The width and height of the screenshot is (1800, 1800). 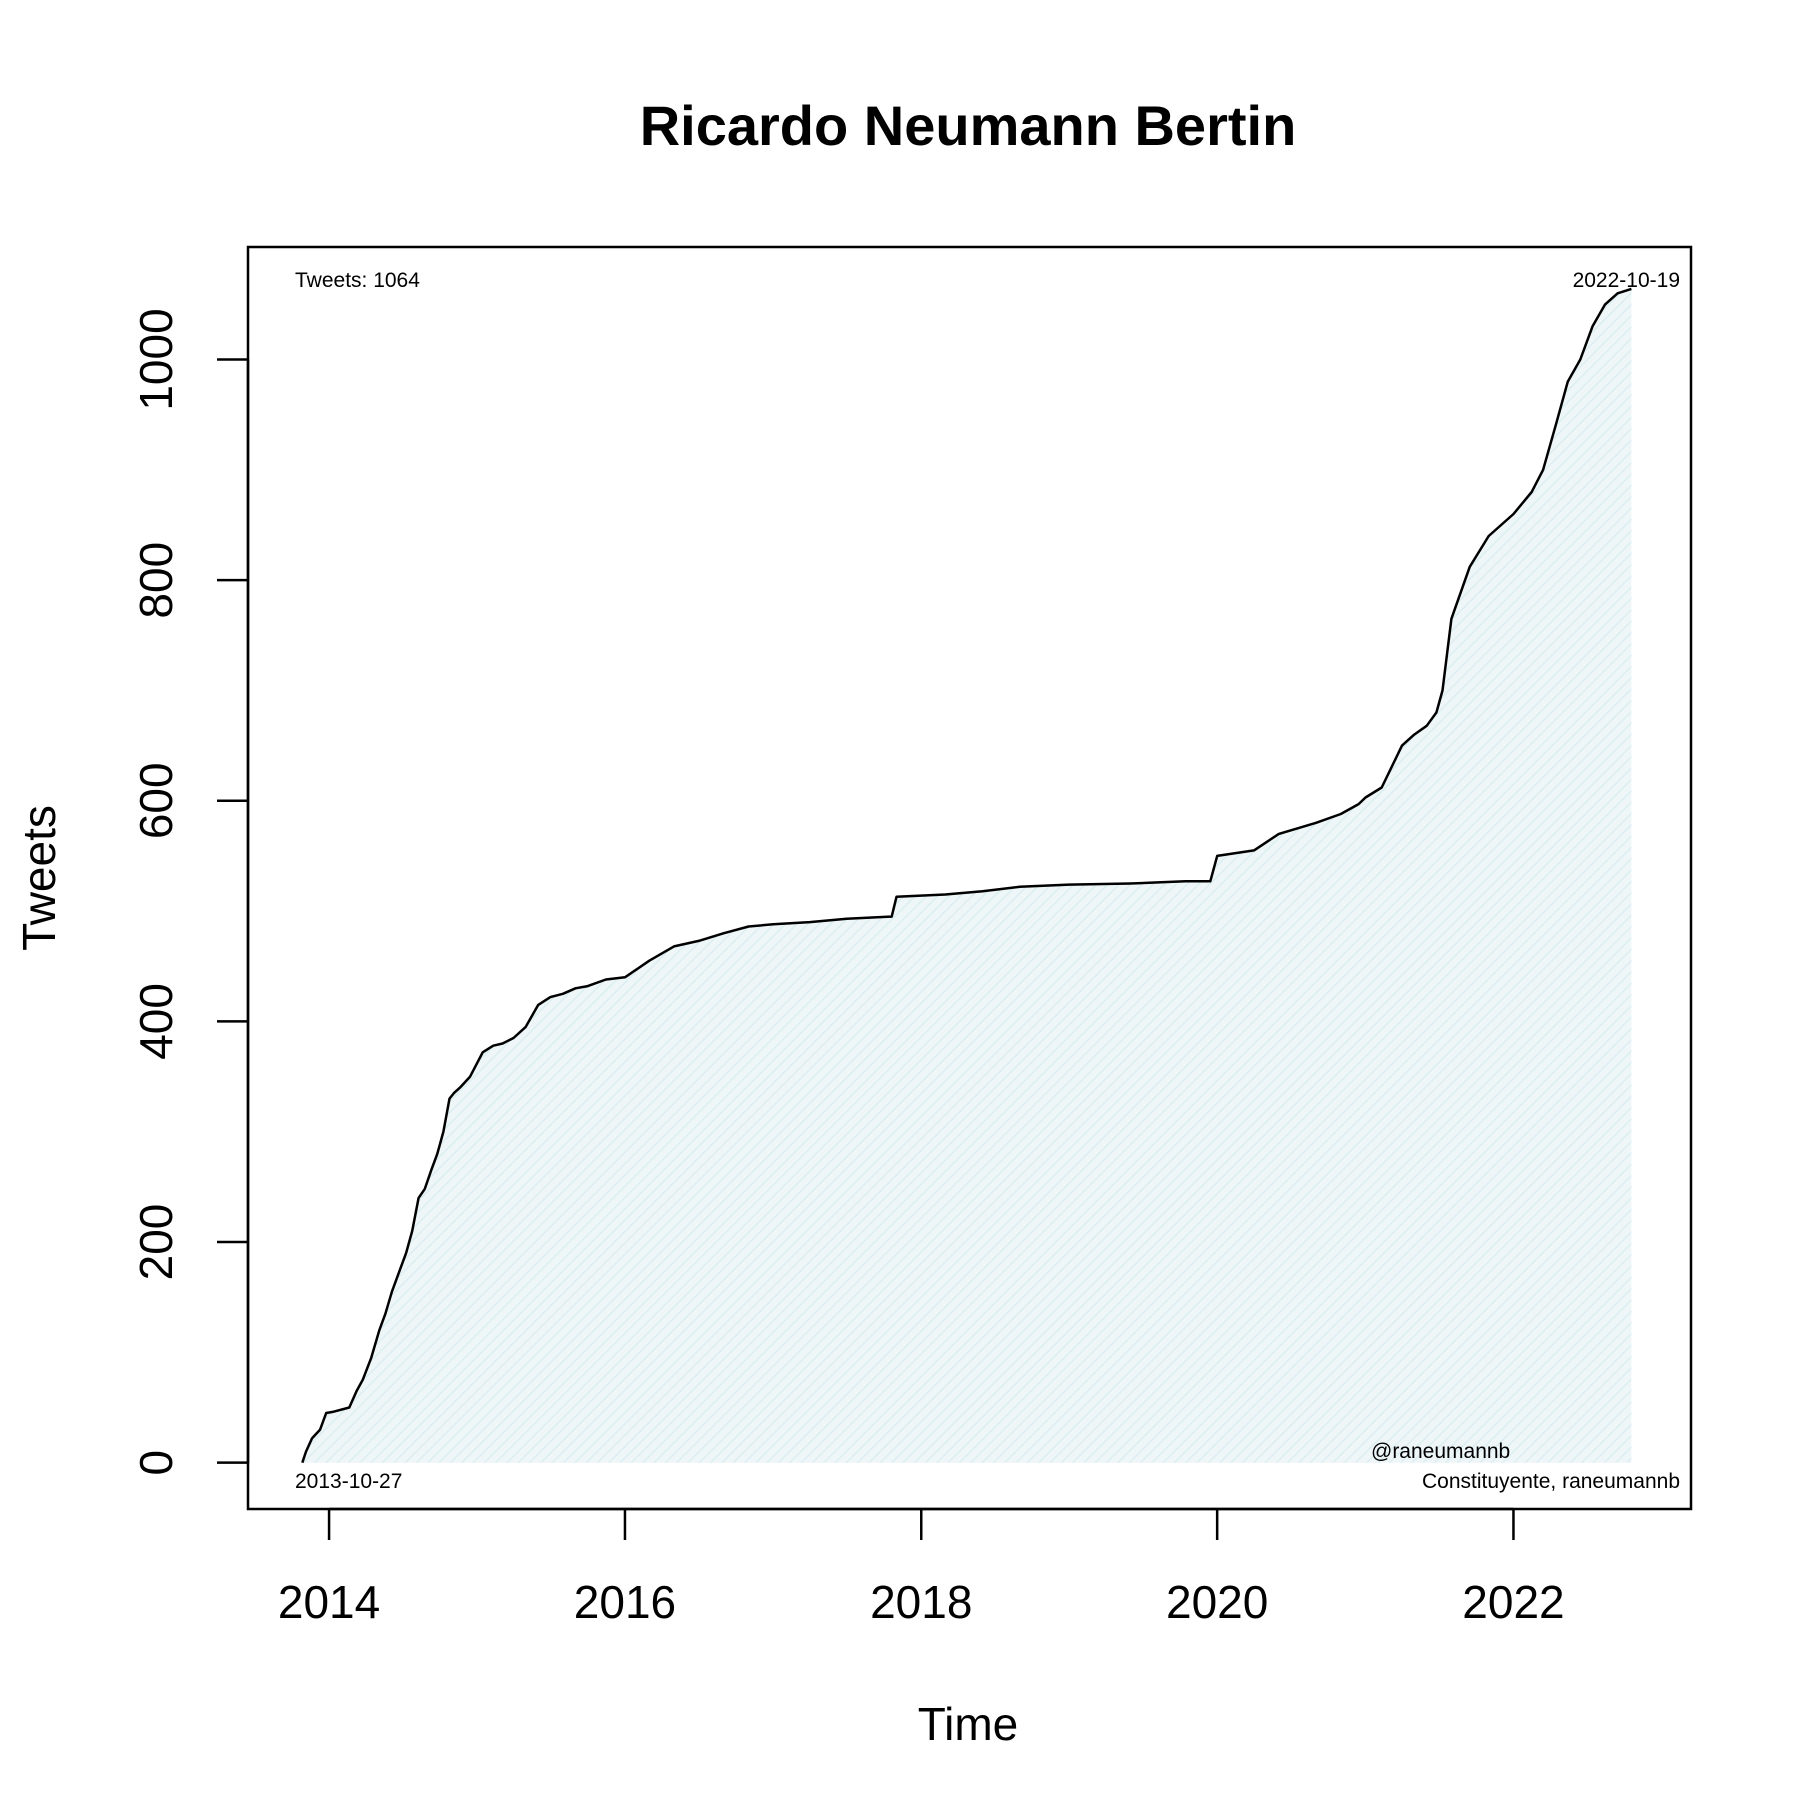 What do you see at coordinates (39, 878) in the screenshot?
I see `y-axis-label: Tweets` at bounding box center [39, 878].